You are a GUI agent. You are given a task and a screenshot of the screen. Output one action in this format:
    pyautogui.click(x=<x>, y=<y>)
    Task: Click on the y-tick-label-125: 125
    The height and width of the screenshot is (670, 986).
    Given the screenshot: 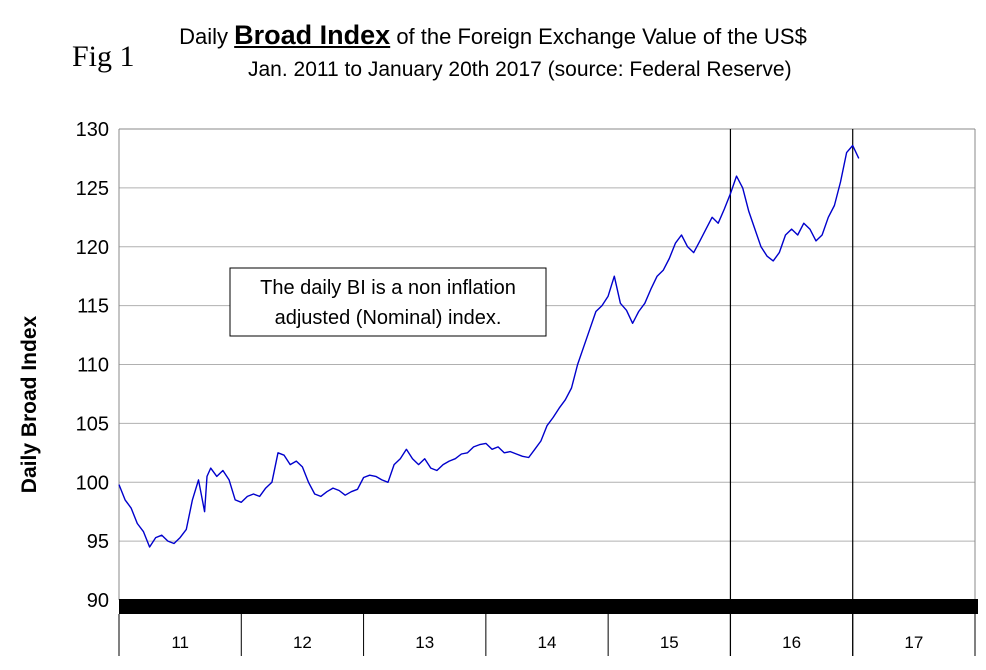 What is the action you would take?
    pyautogui.click(x=92, y=189)
    